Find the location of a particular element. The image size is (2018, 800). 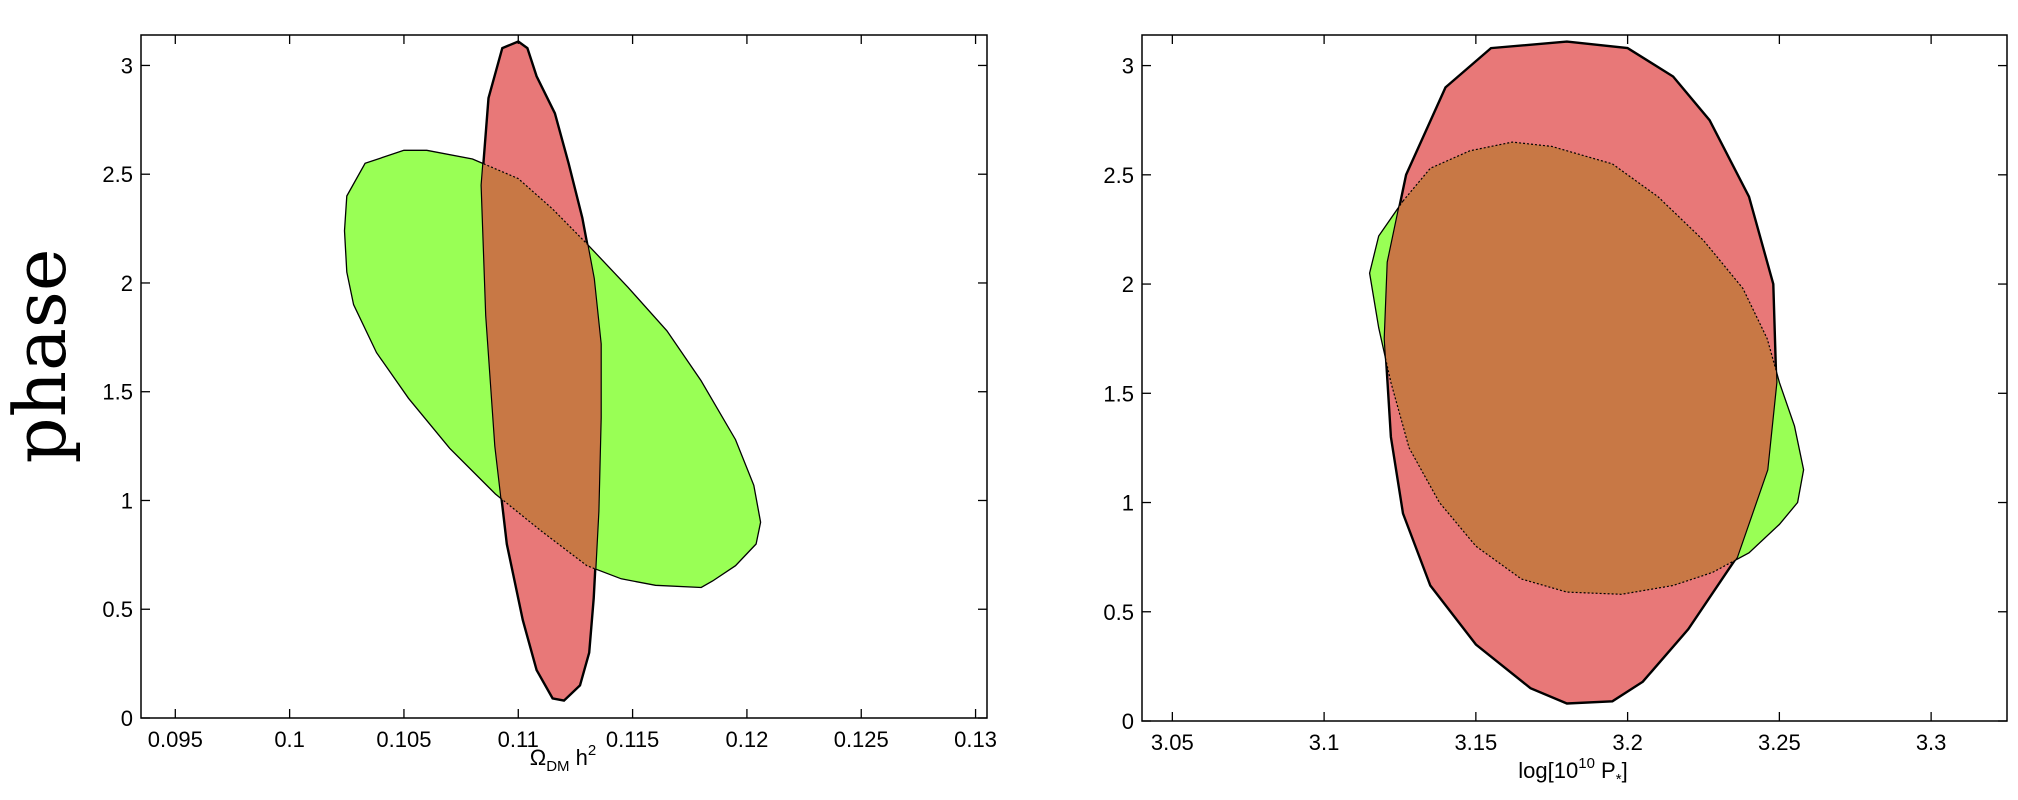

x-tick-label: 0.11 is located at coordinates (518, 739).